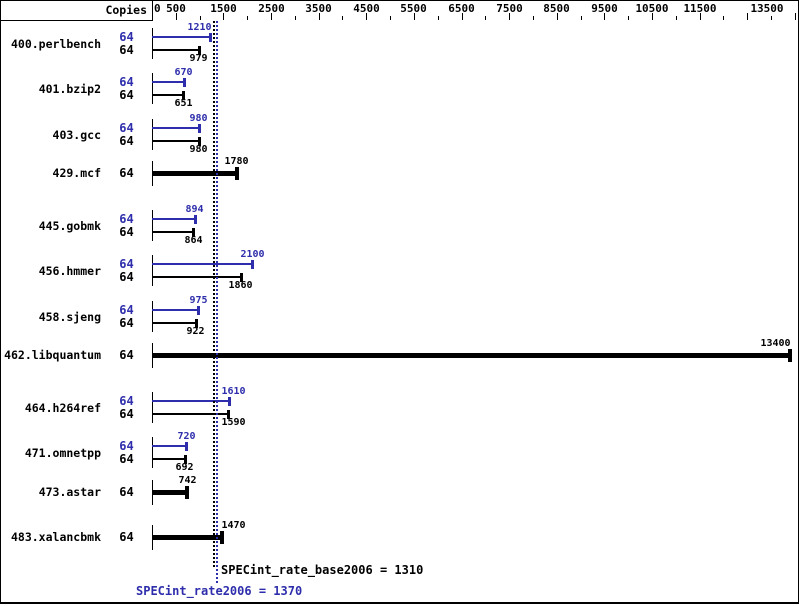 The width and height of the screenshot is (799, 606). I want to click on axis-tick-label: 10500, so click(652, 8).